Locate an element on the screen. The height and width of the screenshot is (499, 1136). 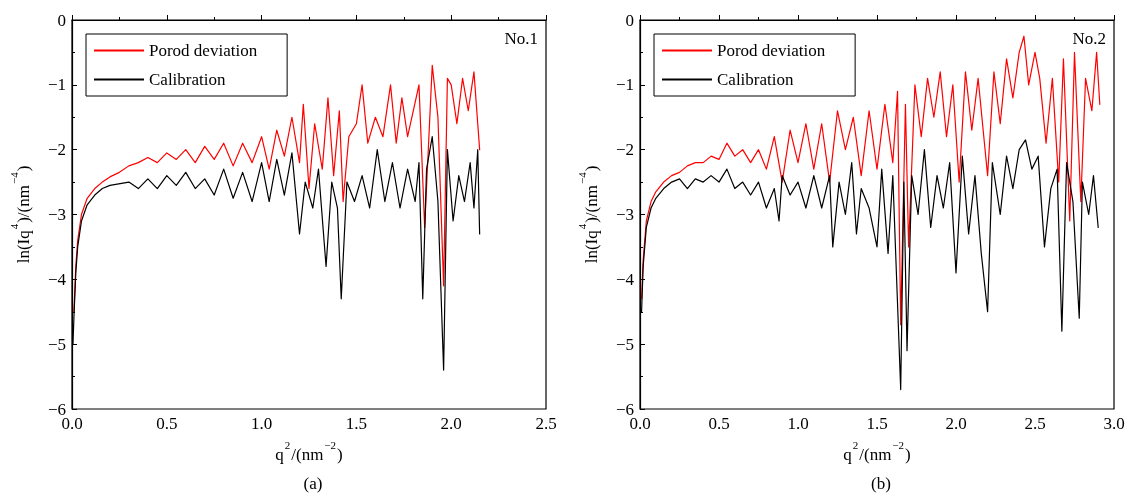
annotation: No.2 is located at coordinates (1089, 38).